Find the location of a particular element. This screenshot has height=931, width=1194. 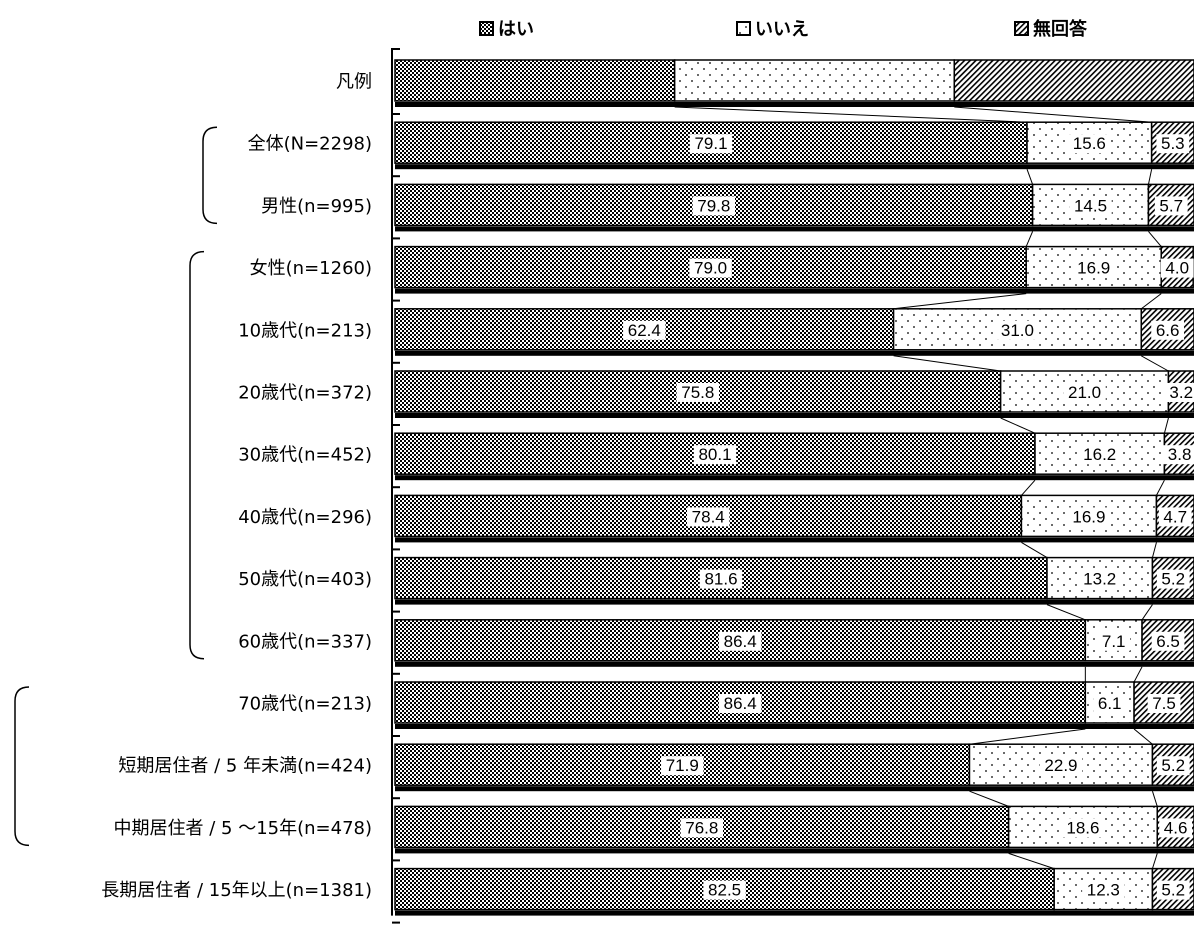

data-label: 5.7 is located at coordinates (1171, 205).